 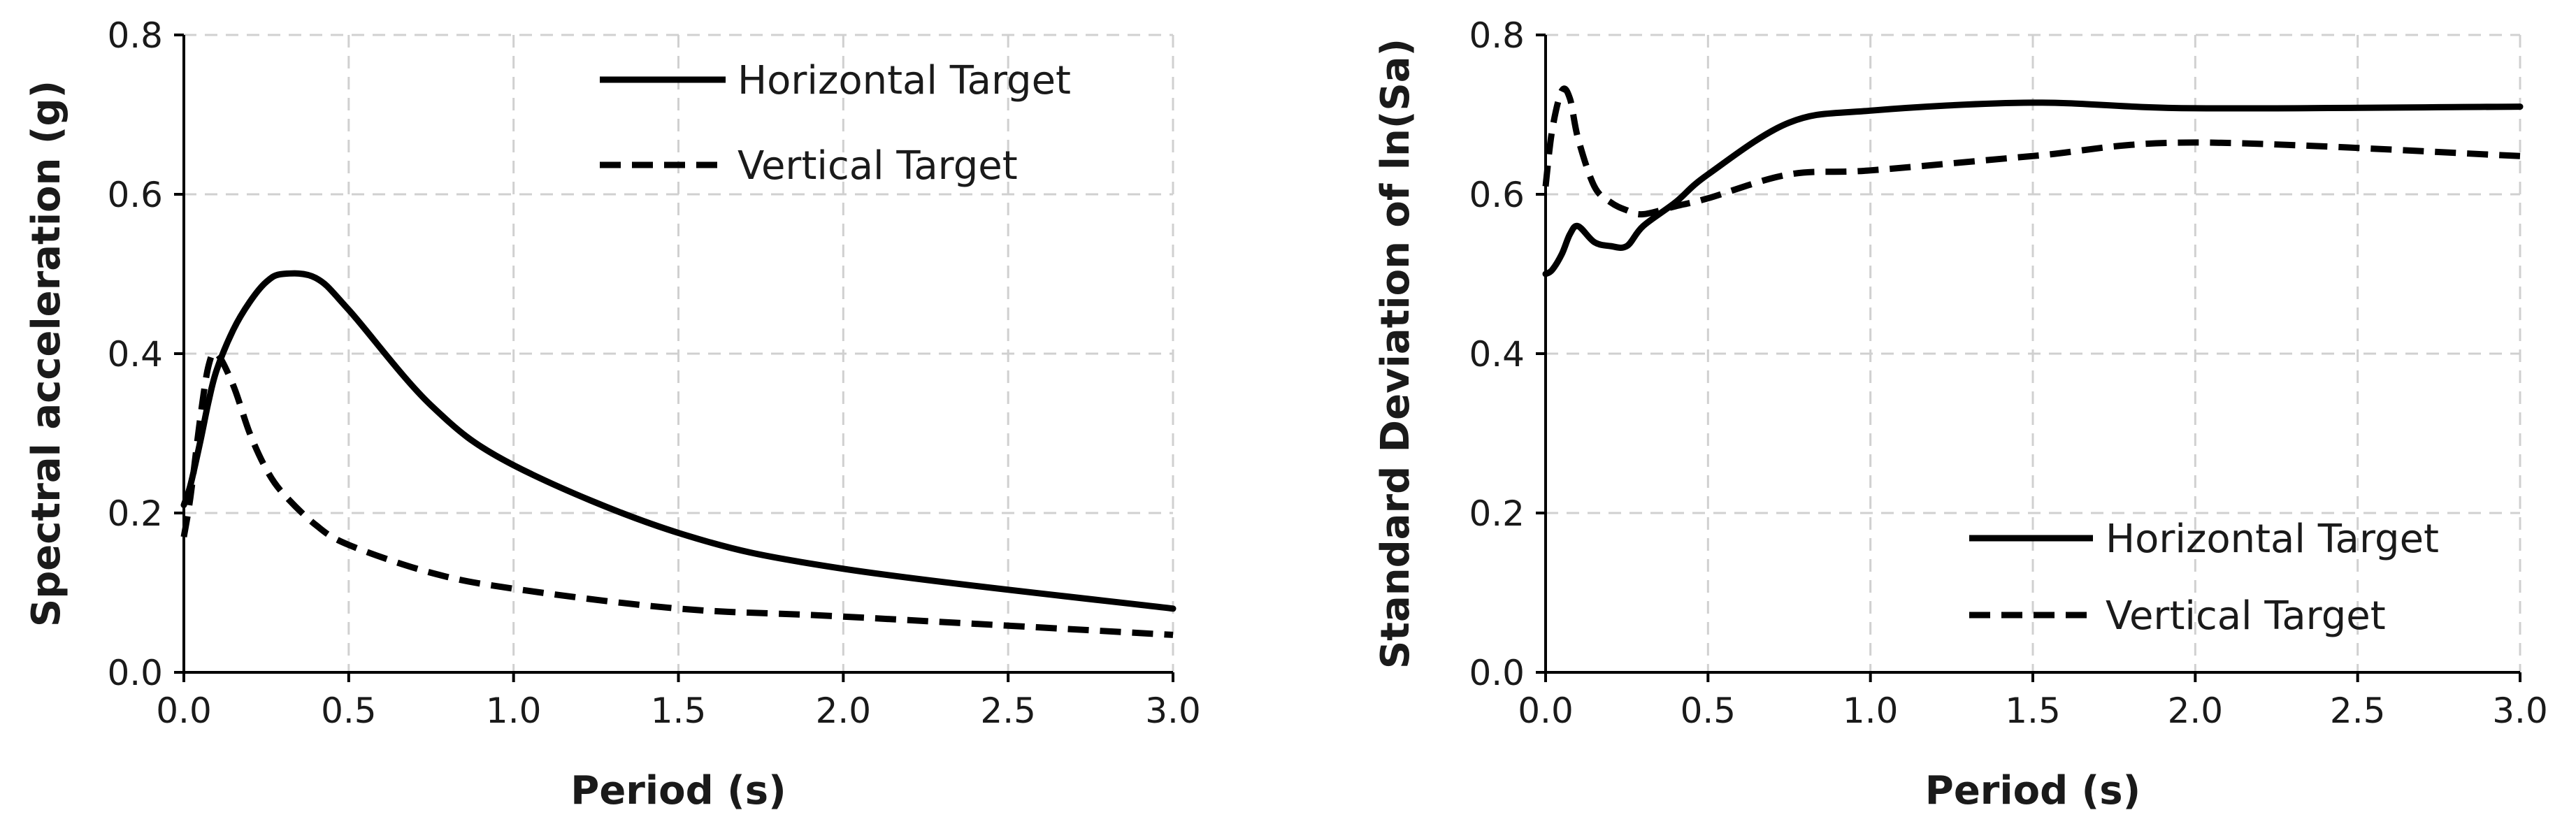 What do you see at coordinates (46, 353) in the screenshot?
I see `y-axis-title: Spectral acceleration (g)` at bounding box center [46, 353].